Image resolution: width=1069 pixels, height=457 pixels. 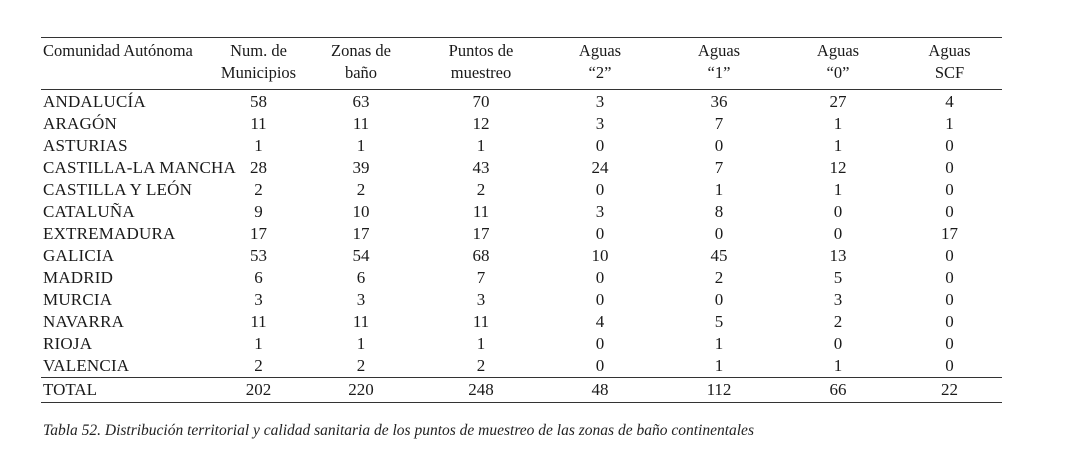 What do you see at coordinates (258, 50) in the screenshot?
I see `header-line: Num. de` at bounding box center [258, 50].